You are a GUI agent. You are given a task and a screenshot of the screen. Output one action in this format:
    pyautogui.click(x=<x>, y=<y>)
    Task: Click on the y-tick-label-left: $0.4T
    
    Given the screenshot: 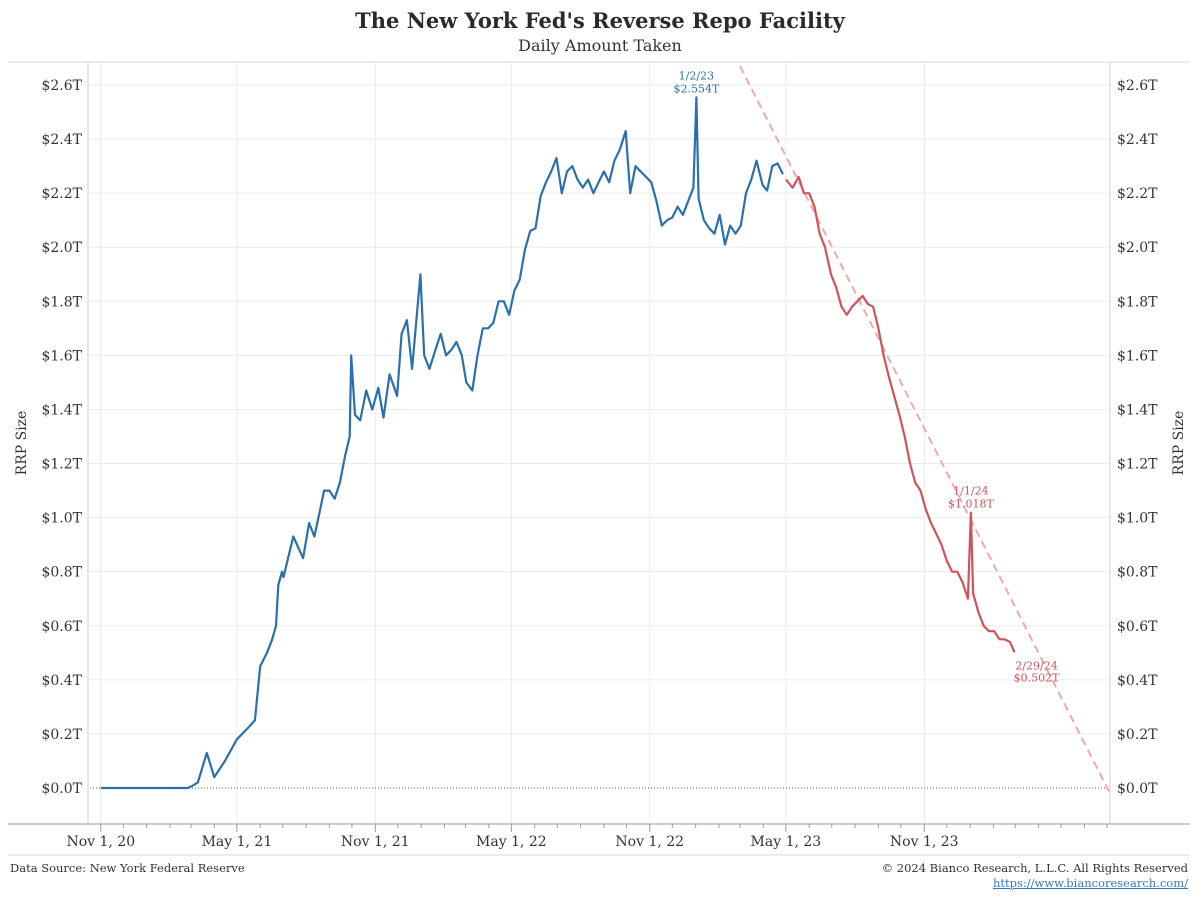 What is the action you would take?
    pyautogui.click(x=61, y=681)
    